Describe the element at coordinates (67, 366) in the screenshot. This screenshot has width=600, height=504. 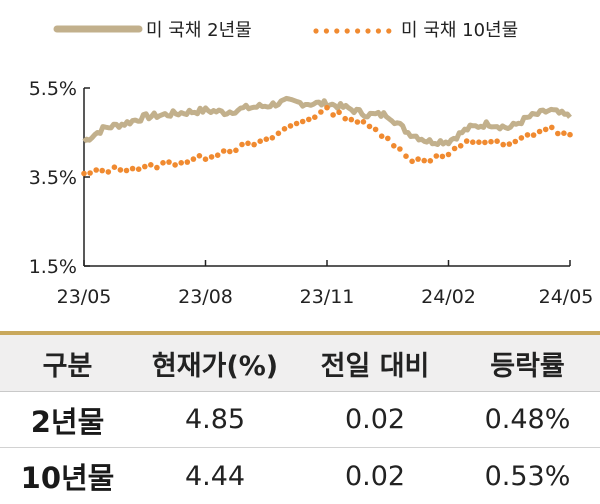
I see `header-category: 구분` at that location.